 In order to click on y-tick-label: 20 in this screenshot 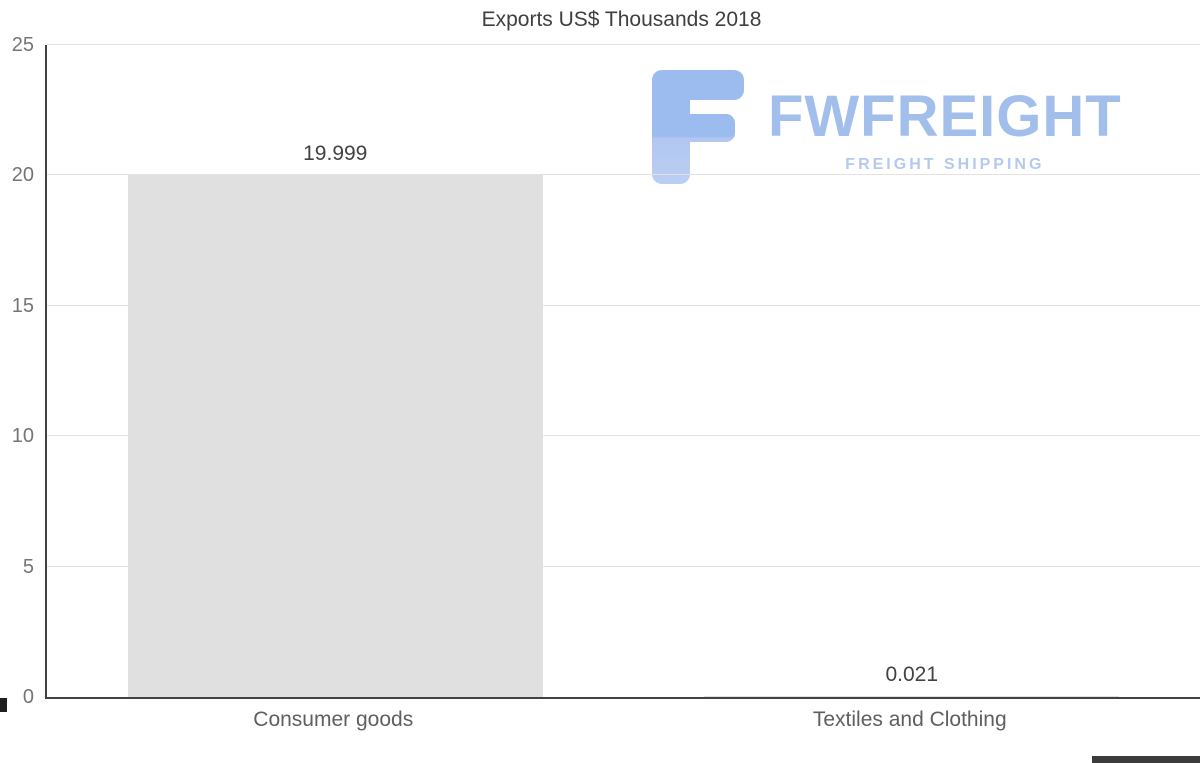, I will do `click(22, 175)`.